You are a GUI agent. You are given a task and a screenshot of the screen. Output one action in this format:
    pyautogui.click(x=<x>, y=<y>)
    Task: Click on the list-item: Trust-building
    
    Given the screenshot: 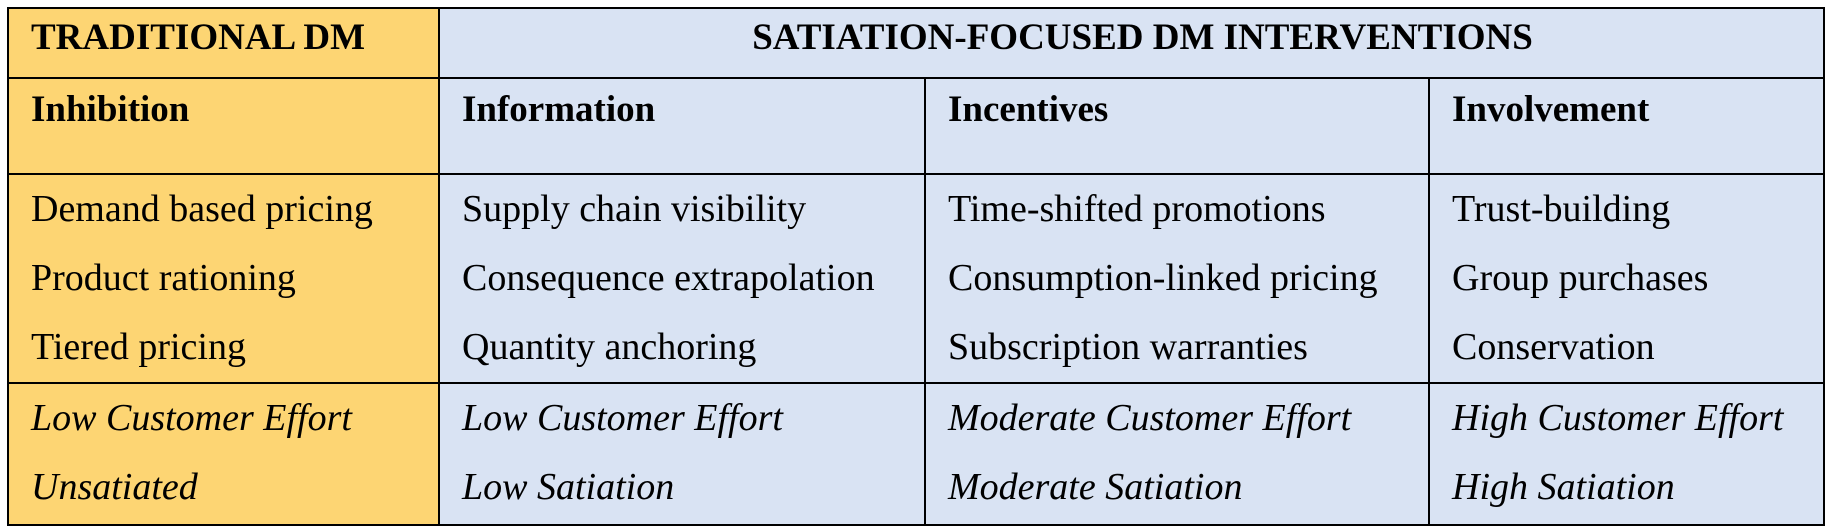 What is the action you would take?
    pyautogui.click(x=1561, y=209)
    